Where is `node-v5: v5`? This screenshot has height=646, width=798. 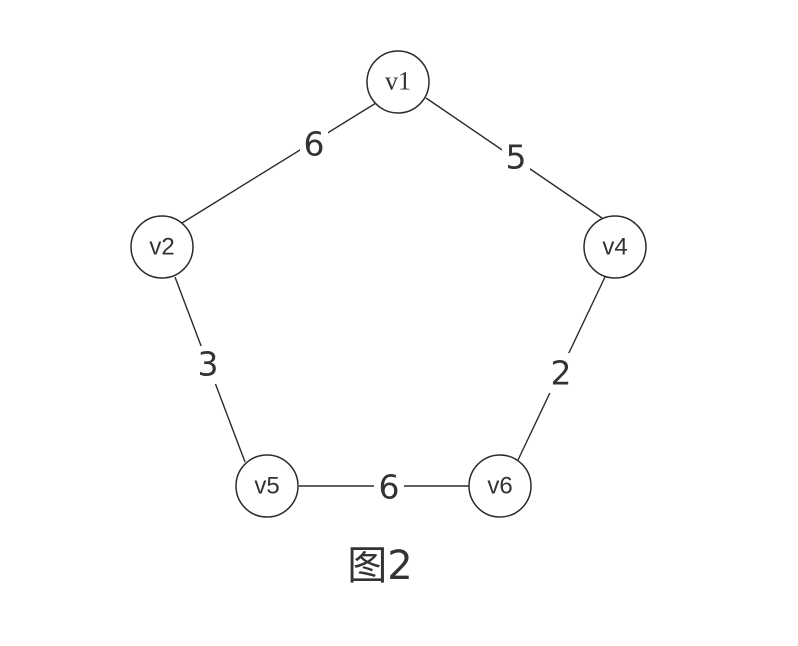
node-v5: v5 is located at coordinates (267, 486).